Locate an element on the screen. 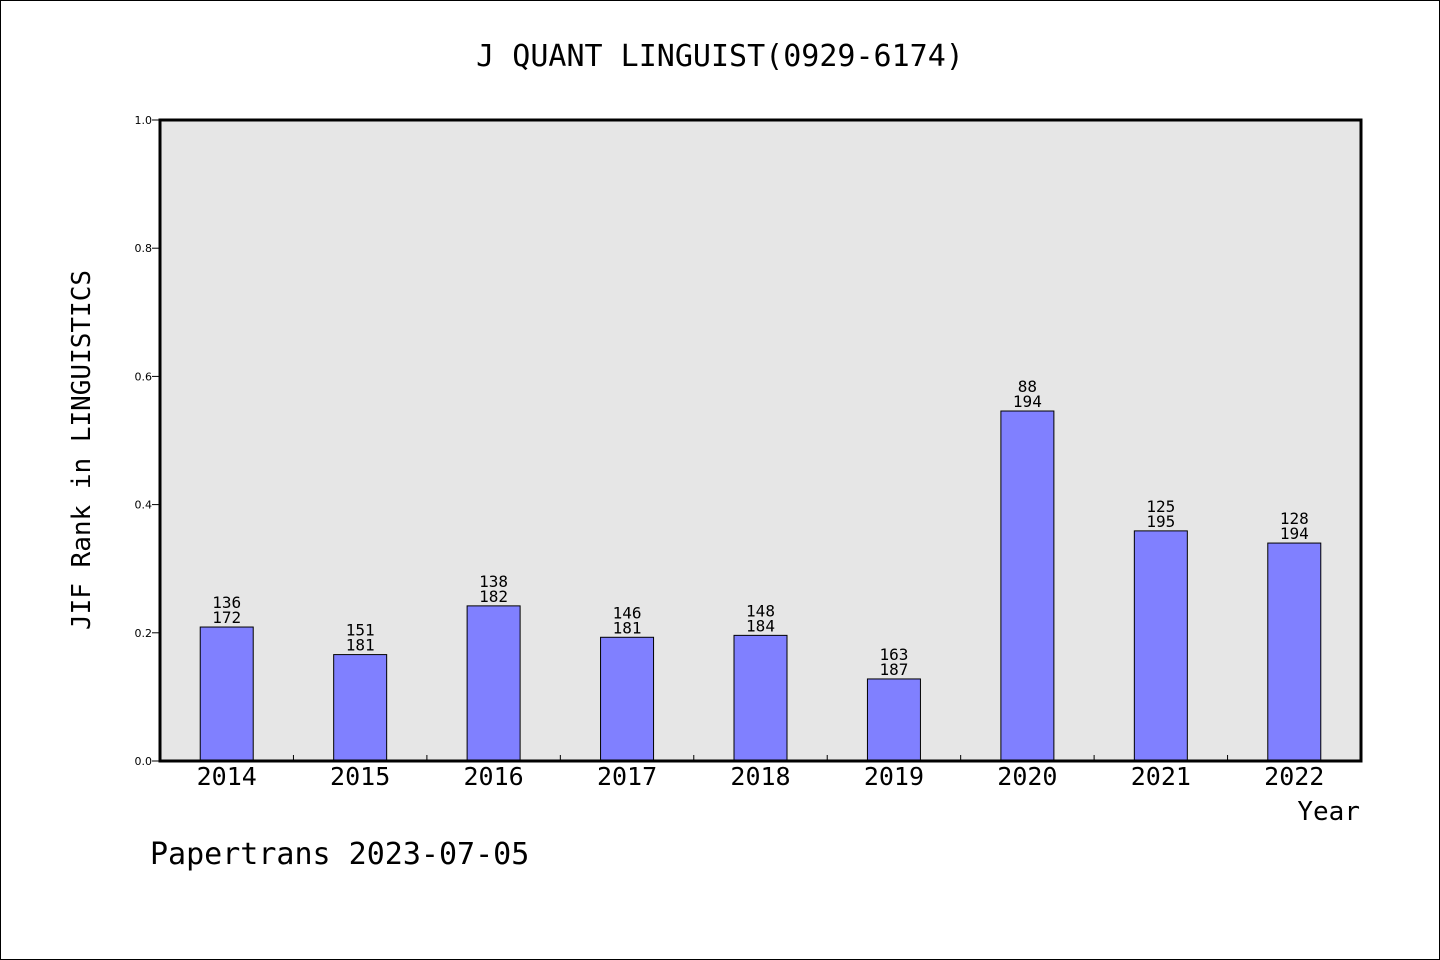 This screenshot has width=1440, height=960. bar-total-label: 195 is located at coordinates (1160, 521).